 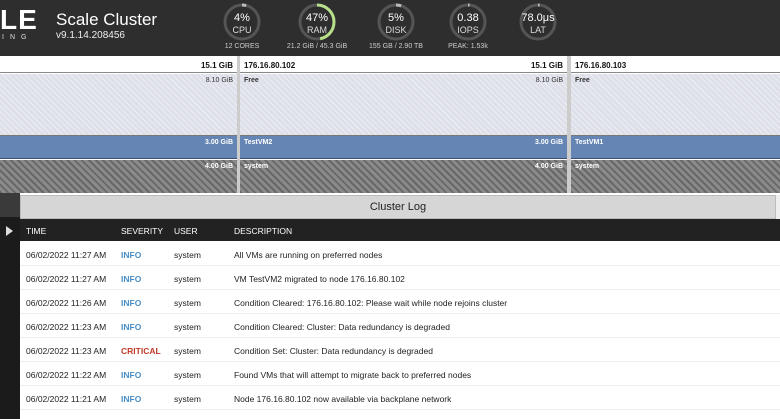 What do you see at coordinates (90, 35) in the screenshot?
I see `cluster-version: v9.1.14.208456` at bounding box center [90, 35].